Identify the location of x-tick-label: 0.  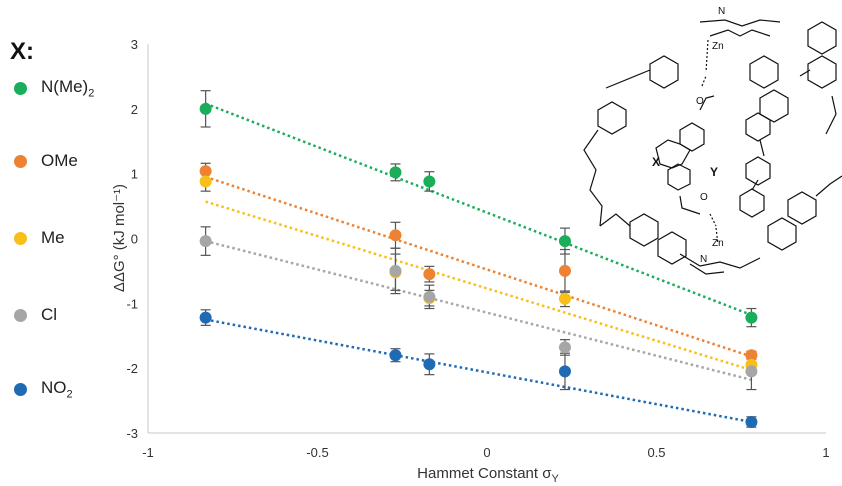
(486, 452).